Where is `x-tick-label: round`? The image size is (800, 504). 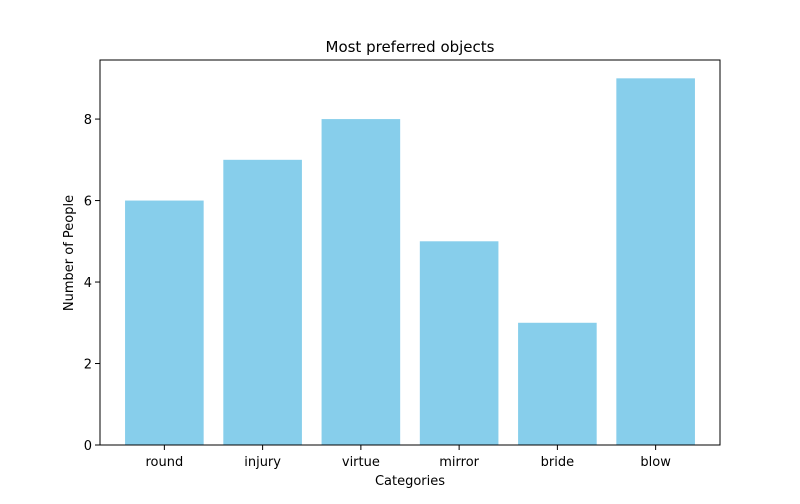
x-tick-label: round is located at coordinates (164, 462).